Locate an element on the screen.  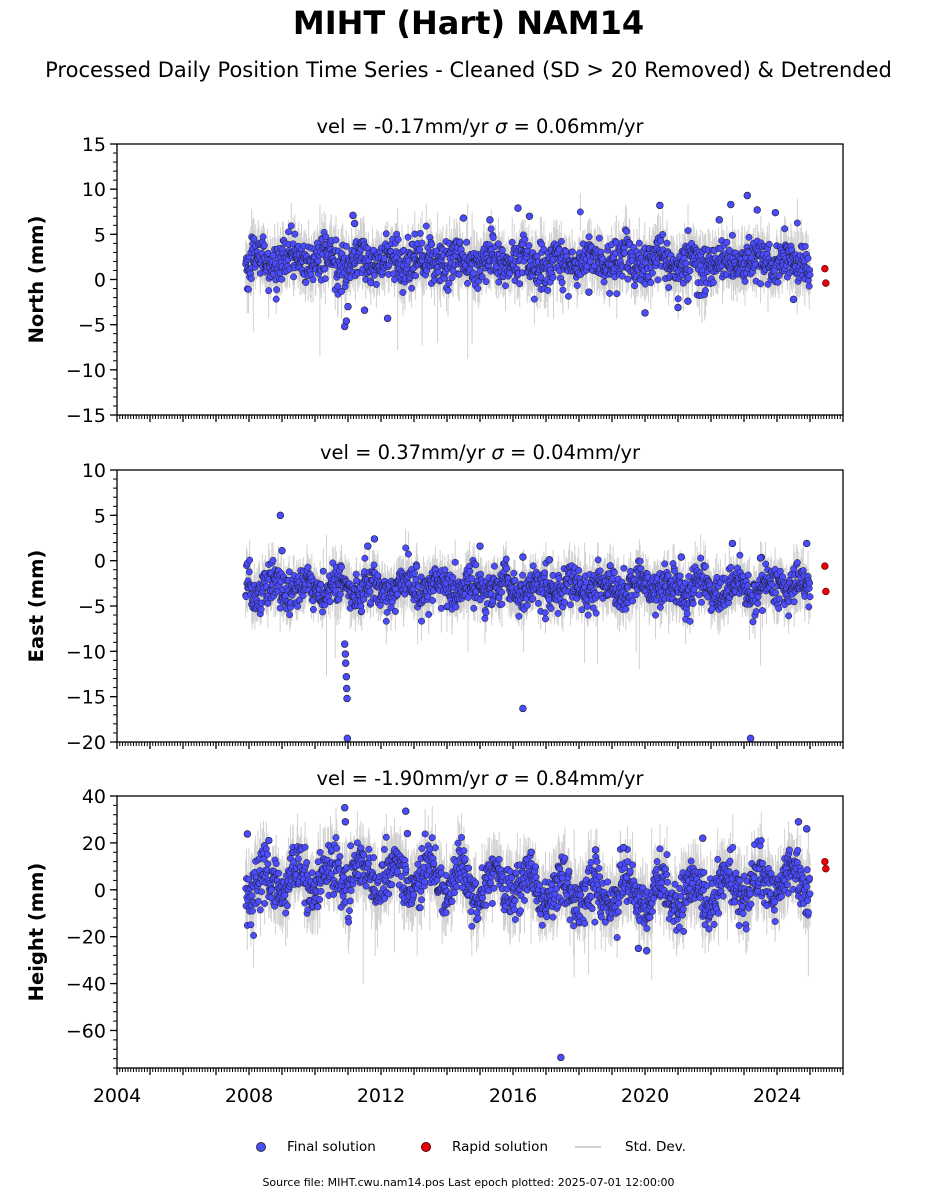
y-axis-label: North (mm) is located at coordinates (36, 280).